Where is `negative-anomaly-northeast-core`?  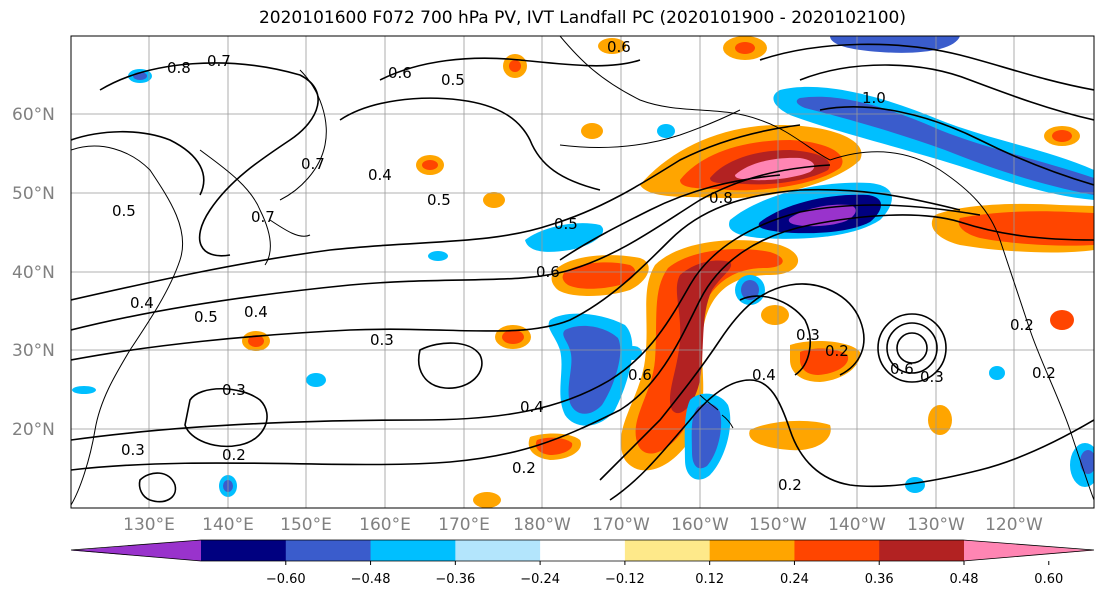
negative-anomaly-northeast-core is located at coordinates (945, 145).